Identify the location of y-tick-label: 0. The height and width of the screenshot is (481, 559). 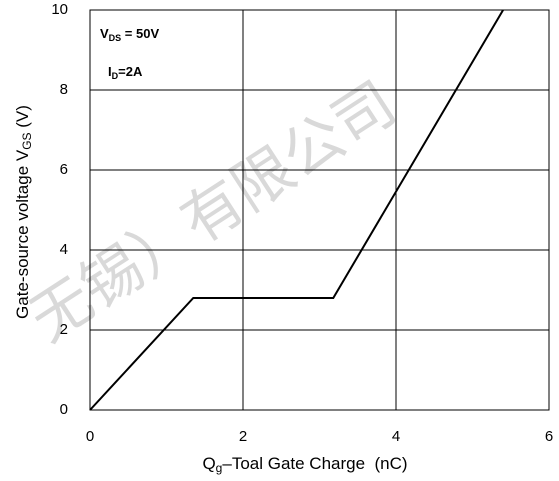
(64, 409).